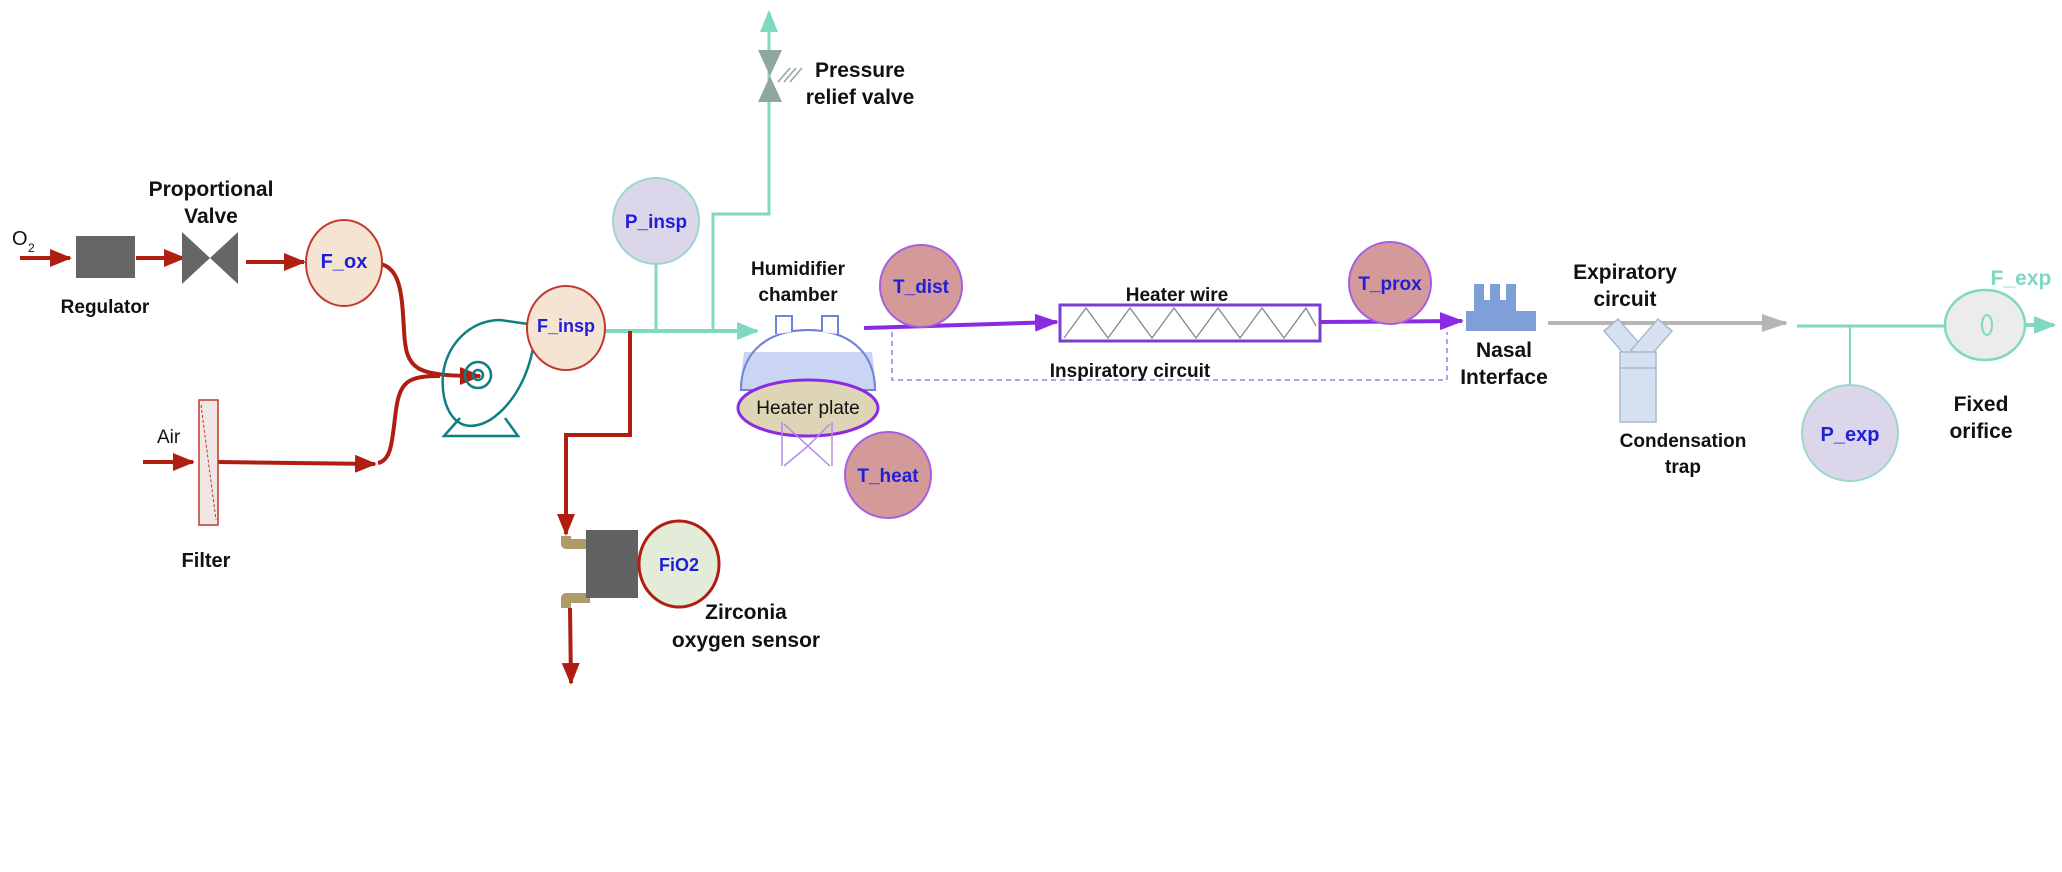  I want to click on regulator-label: Regulator, so click(105, 307).